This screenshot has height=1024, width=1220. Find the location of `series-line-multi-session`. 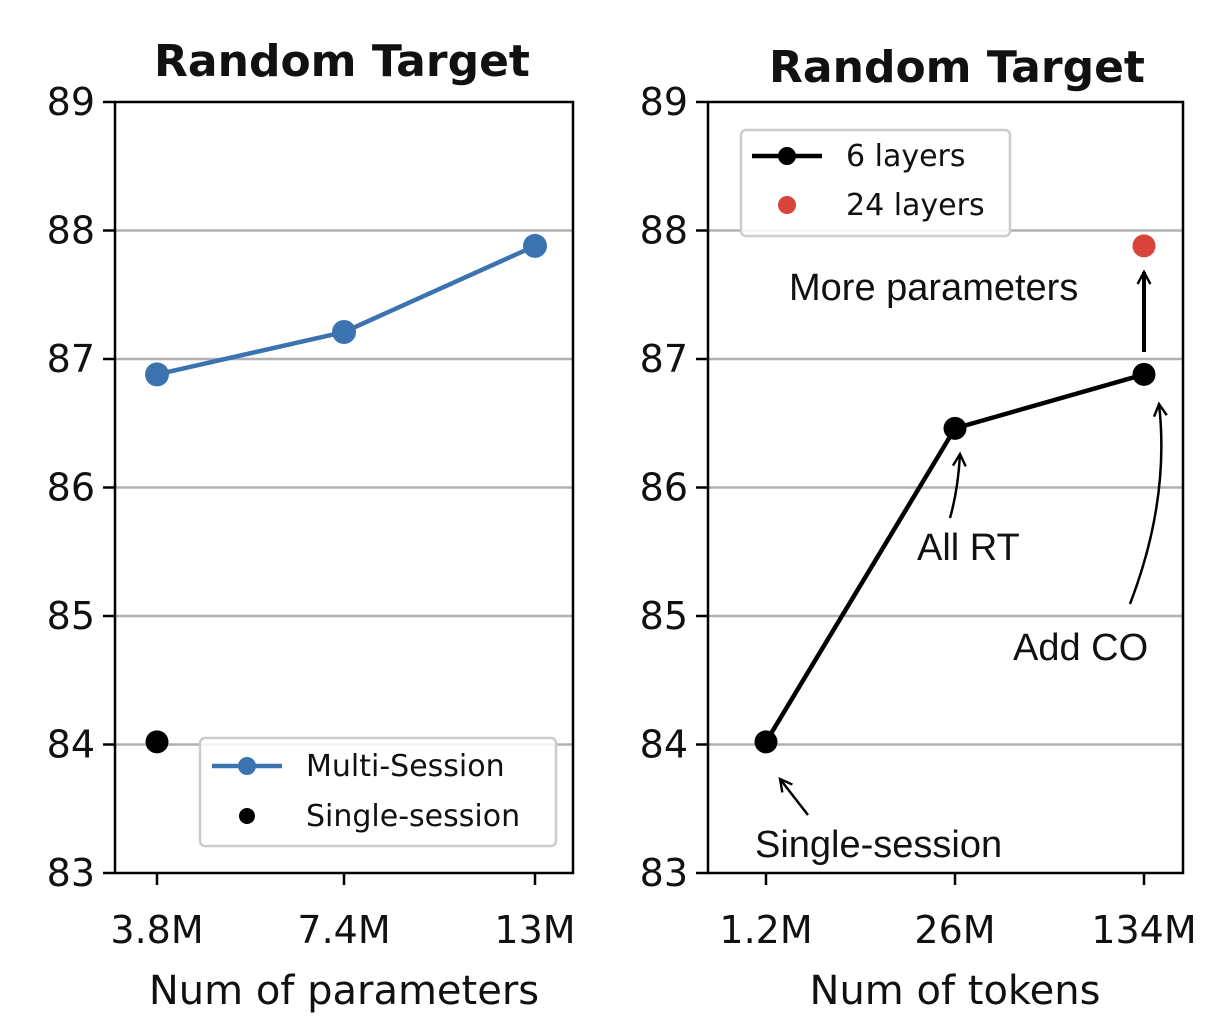

series-line-multi-session is located at coordinates (346, 310).